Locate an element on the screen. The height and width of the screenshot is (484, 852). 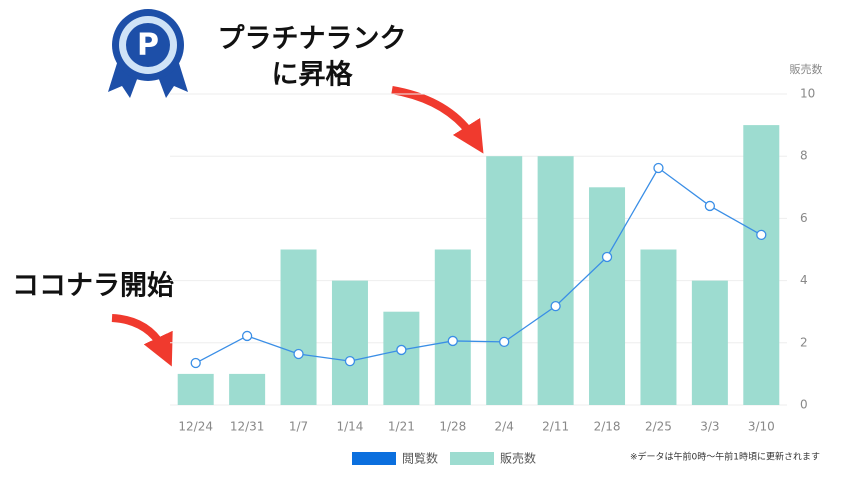
legend-label: 販売数 is located at coordinates (518, 458).